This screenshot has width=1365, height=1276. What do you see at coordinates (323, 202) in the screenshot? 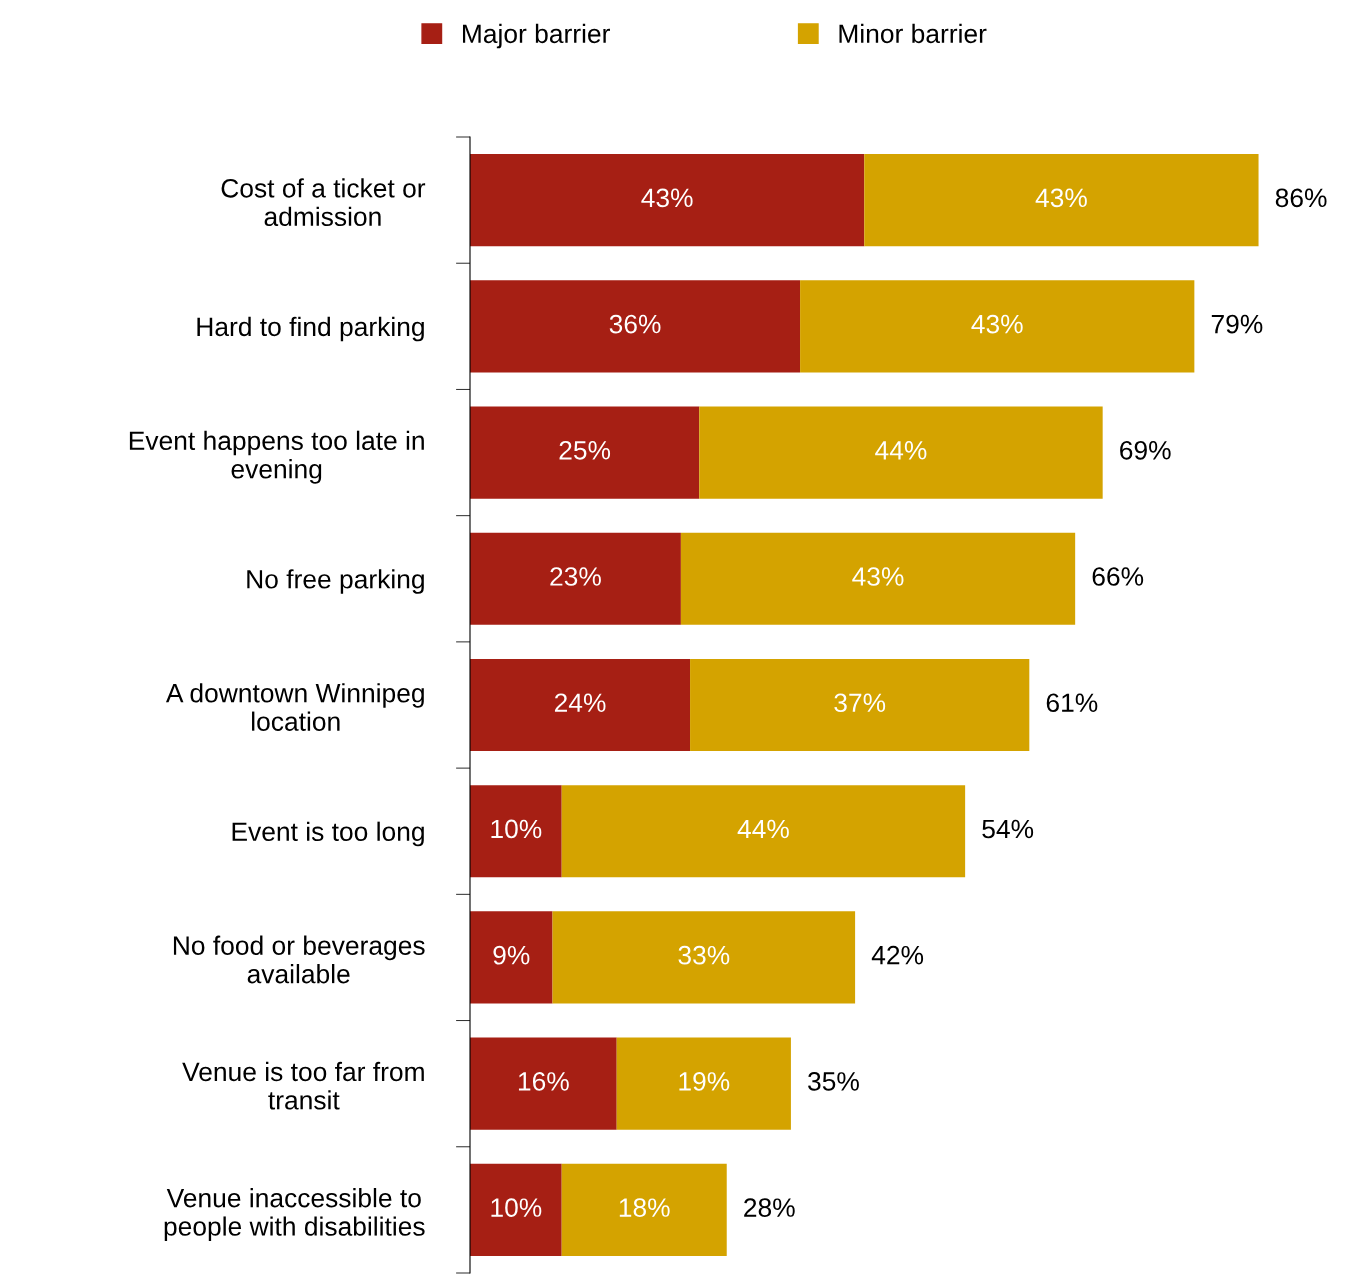
I see `y-tick-label: Cost of a ticket or admission` at bounding box center [323, 202].